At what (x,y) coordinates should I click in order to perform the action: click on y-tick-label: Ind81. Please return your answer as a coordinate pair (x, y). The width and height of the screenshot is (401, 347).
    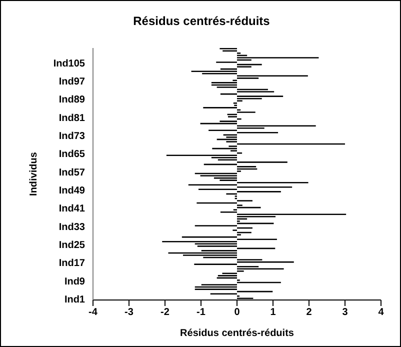
    Looking at the image, I should click on (72, 118).